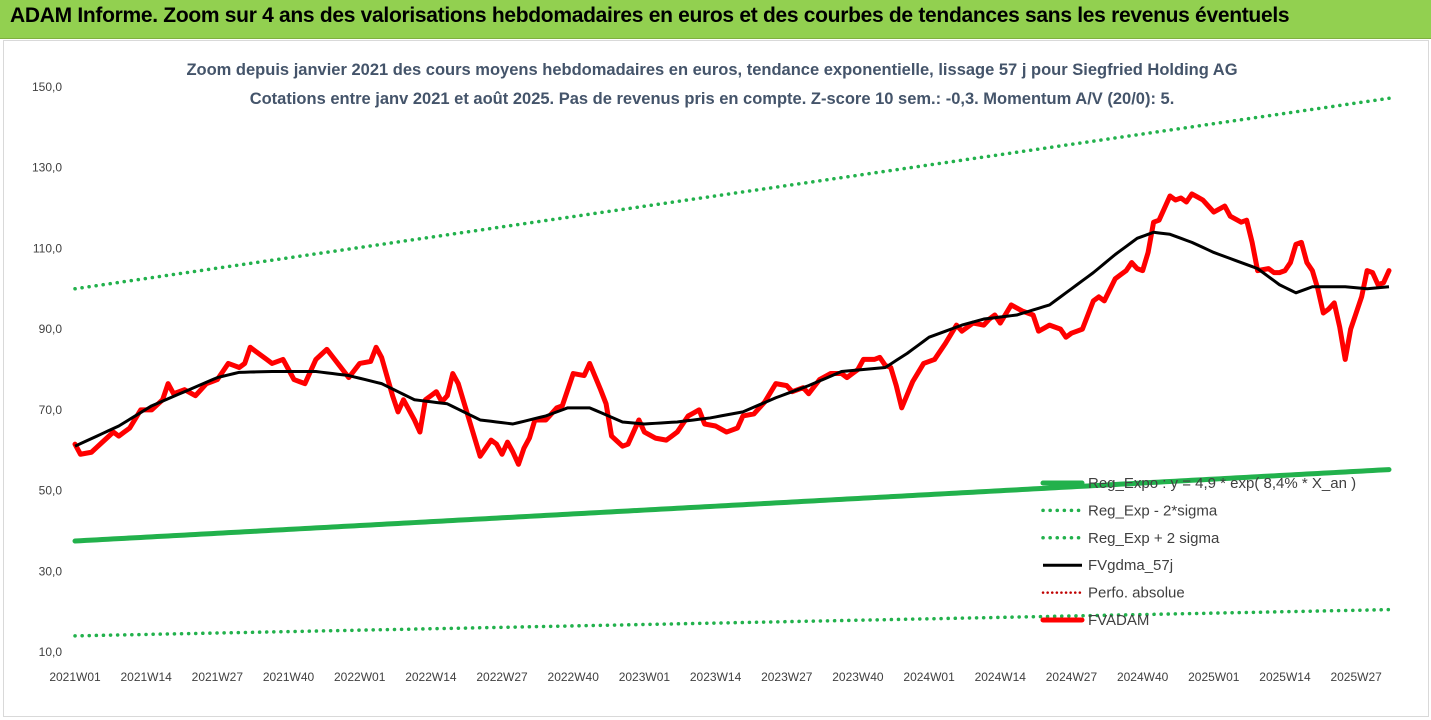 Image resolution: width=1431 pixels, height=720 pixels. Describe the element at coordinates (1072, 677) in the screenshot. I see `x-tick-label: 2024W27` at that location.